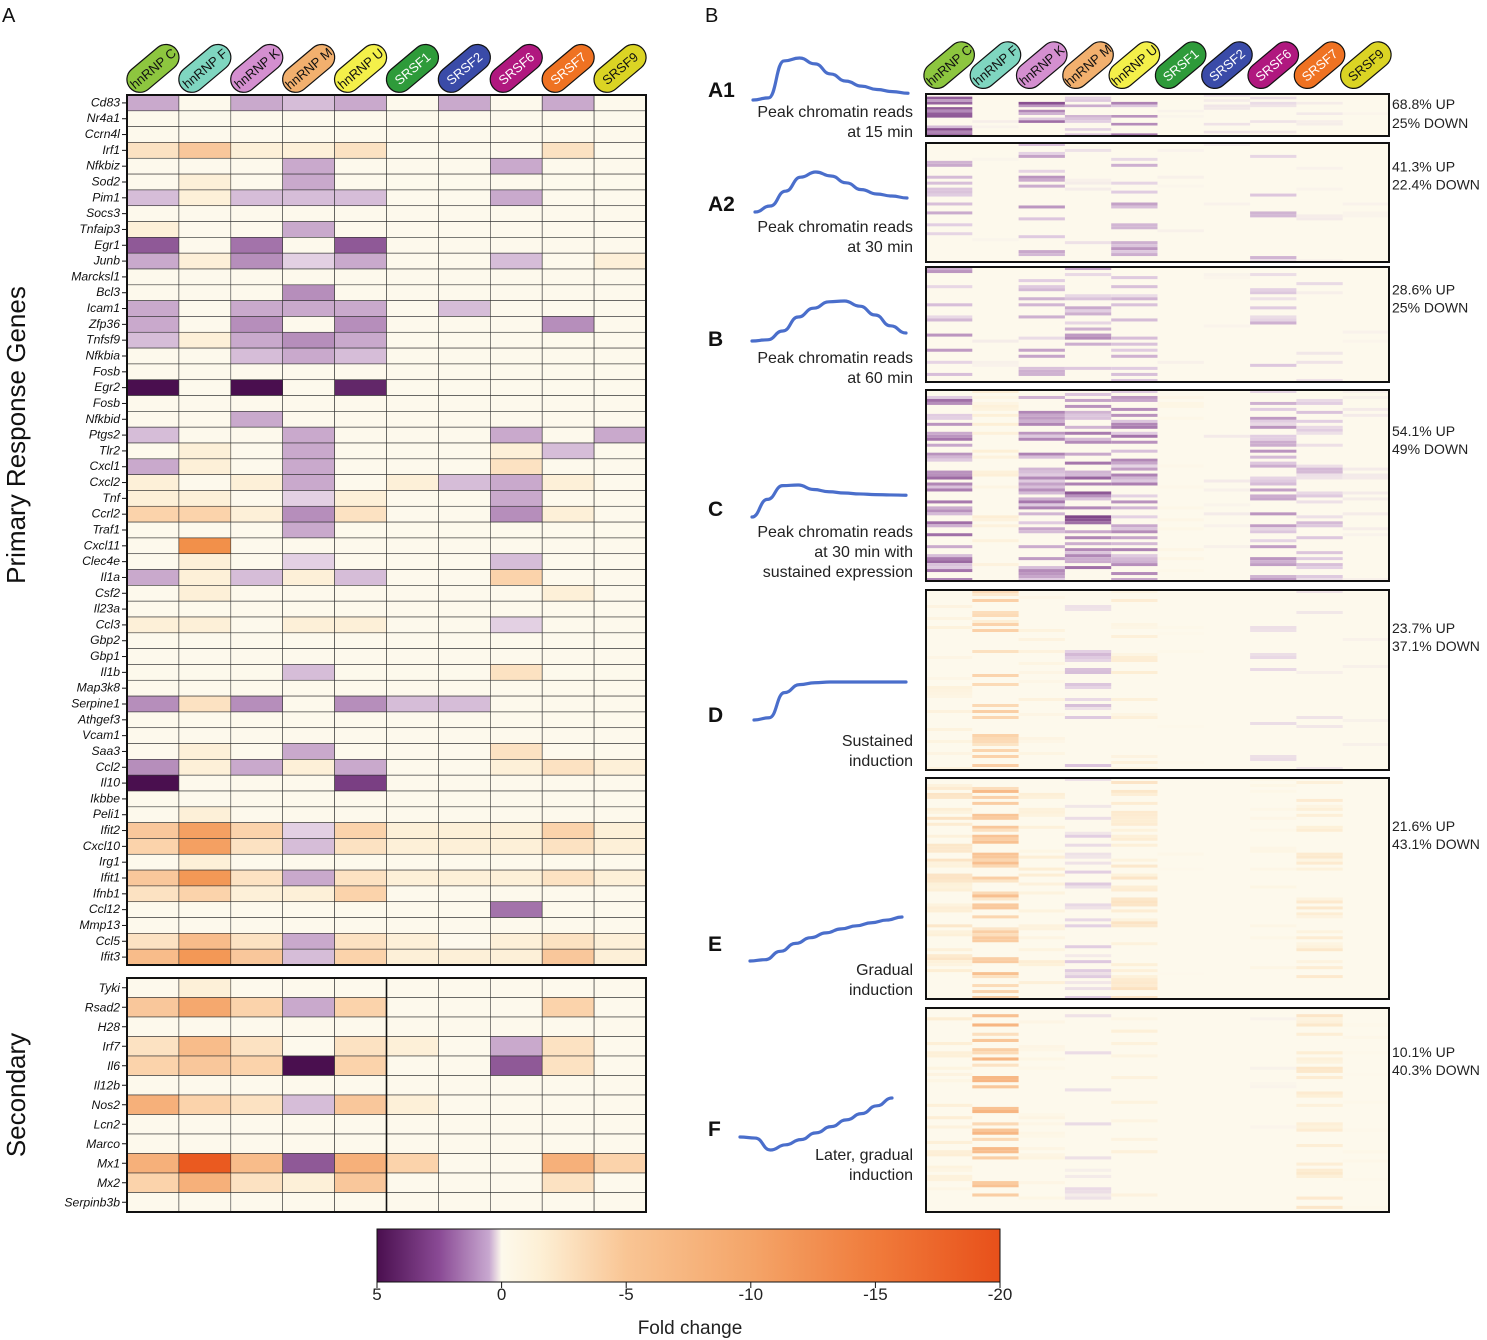 This screenshot has height=1340, width=1487. Describe the element at coordinates (875, 1294) in the screenshot. I see `colorbar-tick-label: -15` at that location.